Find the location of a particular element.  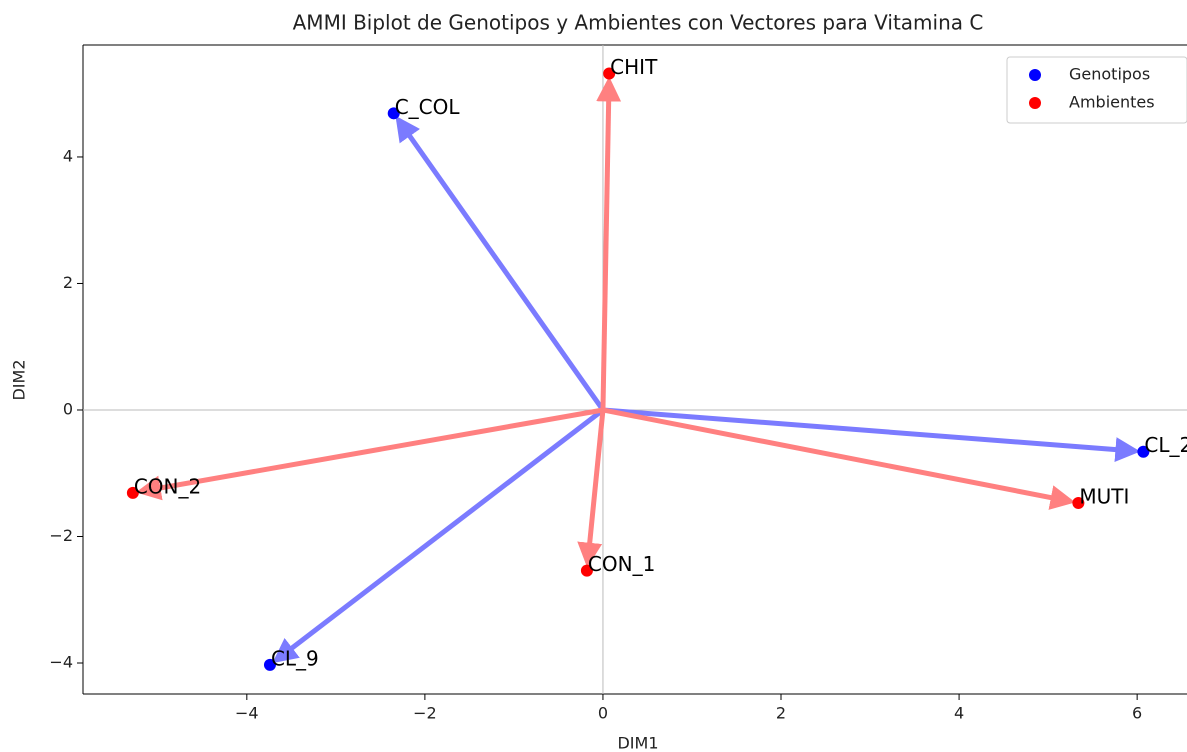

x-tick-label: −2 is located at coordinates (425, 713).